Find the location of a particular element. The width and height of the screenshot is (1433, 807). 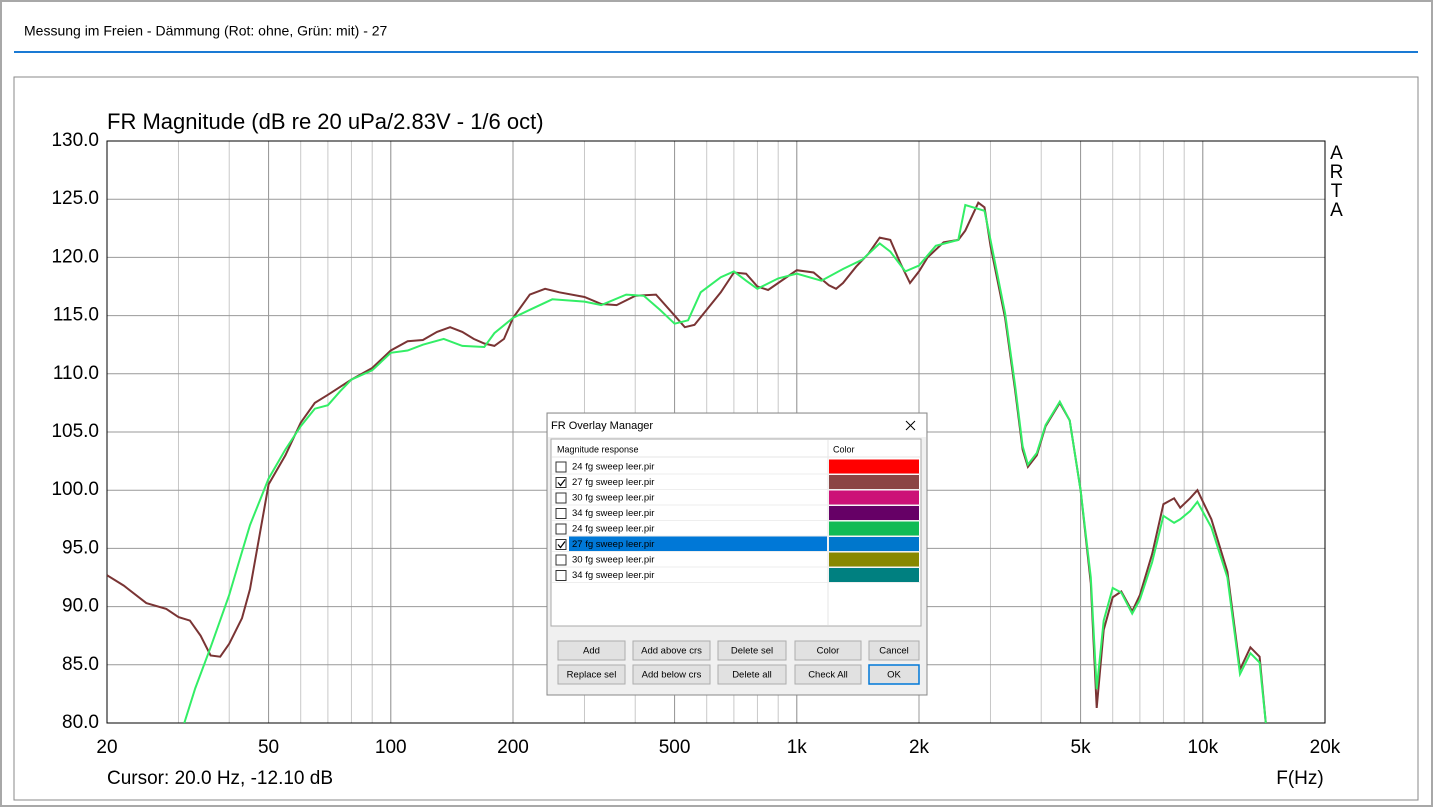

side-label: ARTA is located at coordinates (1336, 181).